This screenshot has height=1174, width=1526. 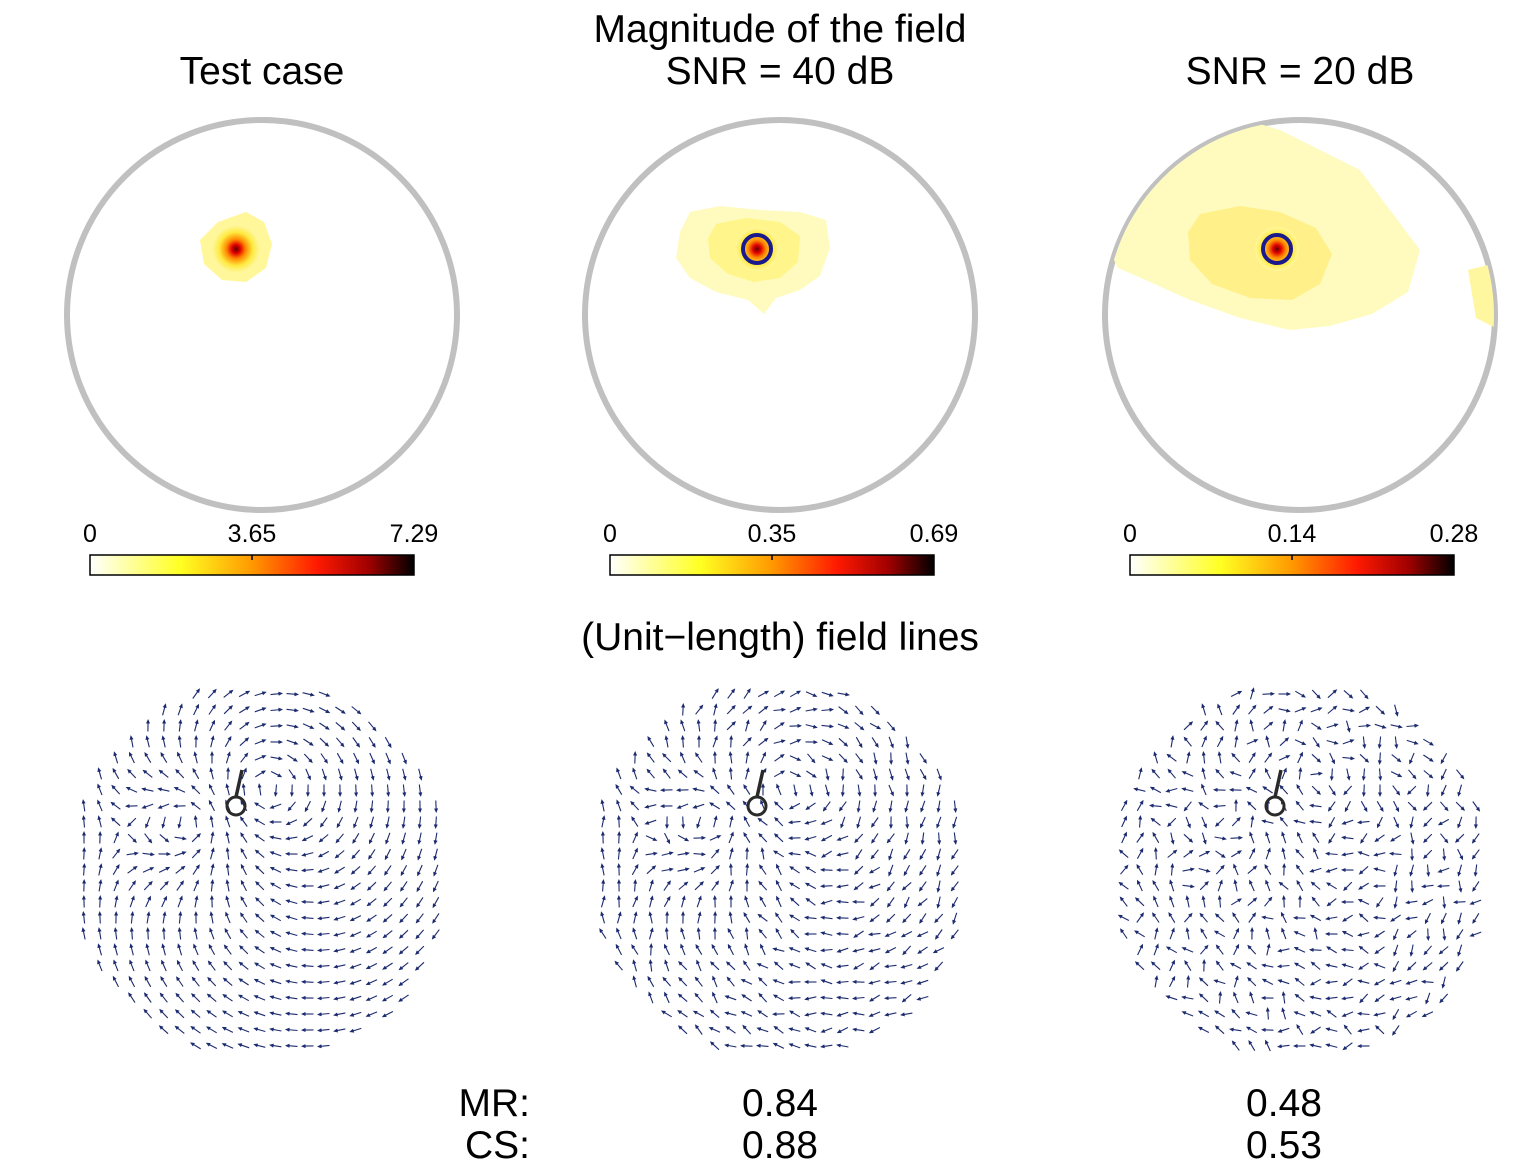 What do you see at coordinates (772, 565) in the screenshot?
I see `colorbar-snr40` at bounding box center [772, 565].